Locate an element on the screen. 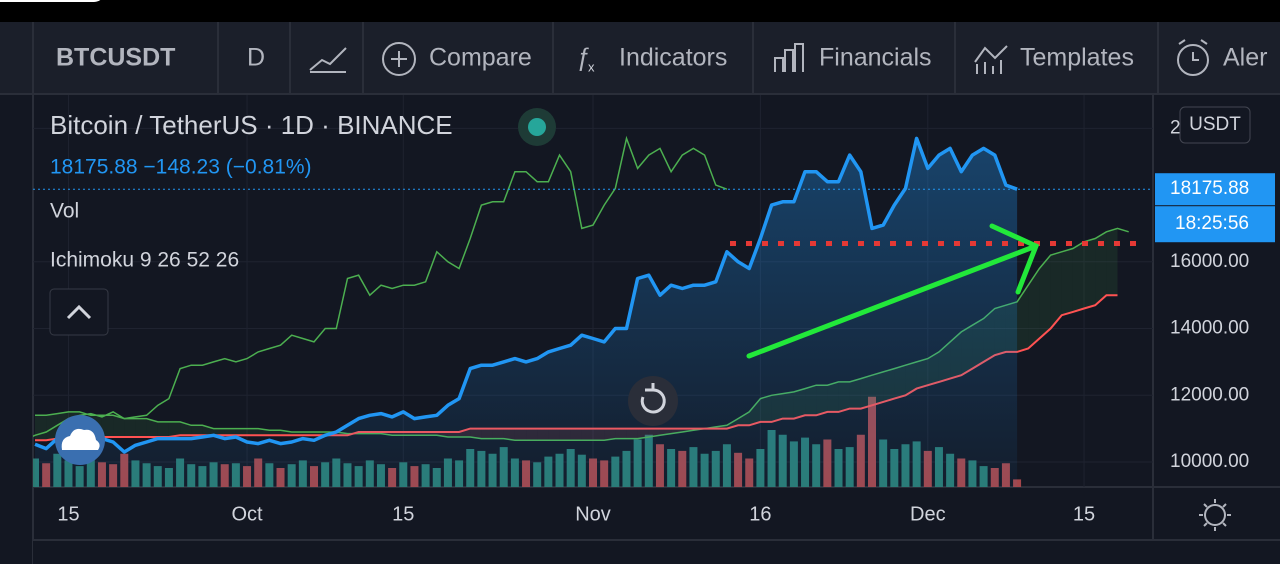 The image size is (1280, 564). y-tick-label: 10000.00 is located at coordinates (1209, 461).